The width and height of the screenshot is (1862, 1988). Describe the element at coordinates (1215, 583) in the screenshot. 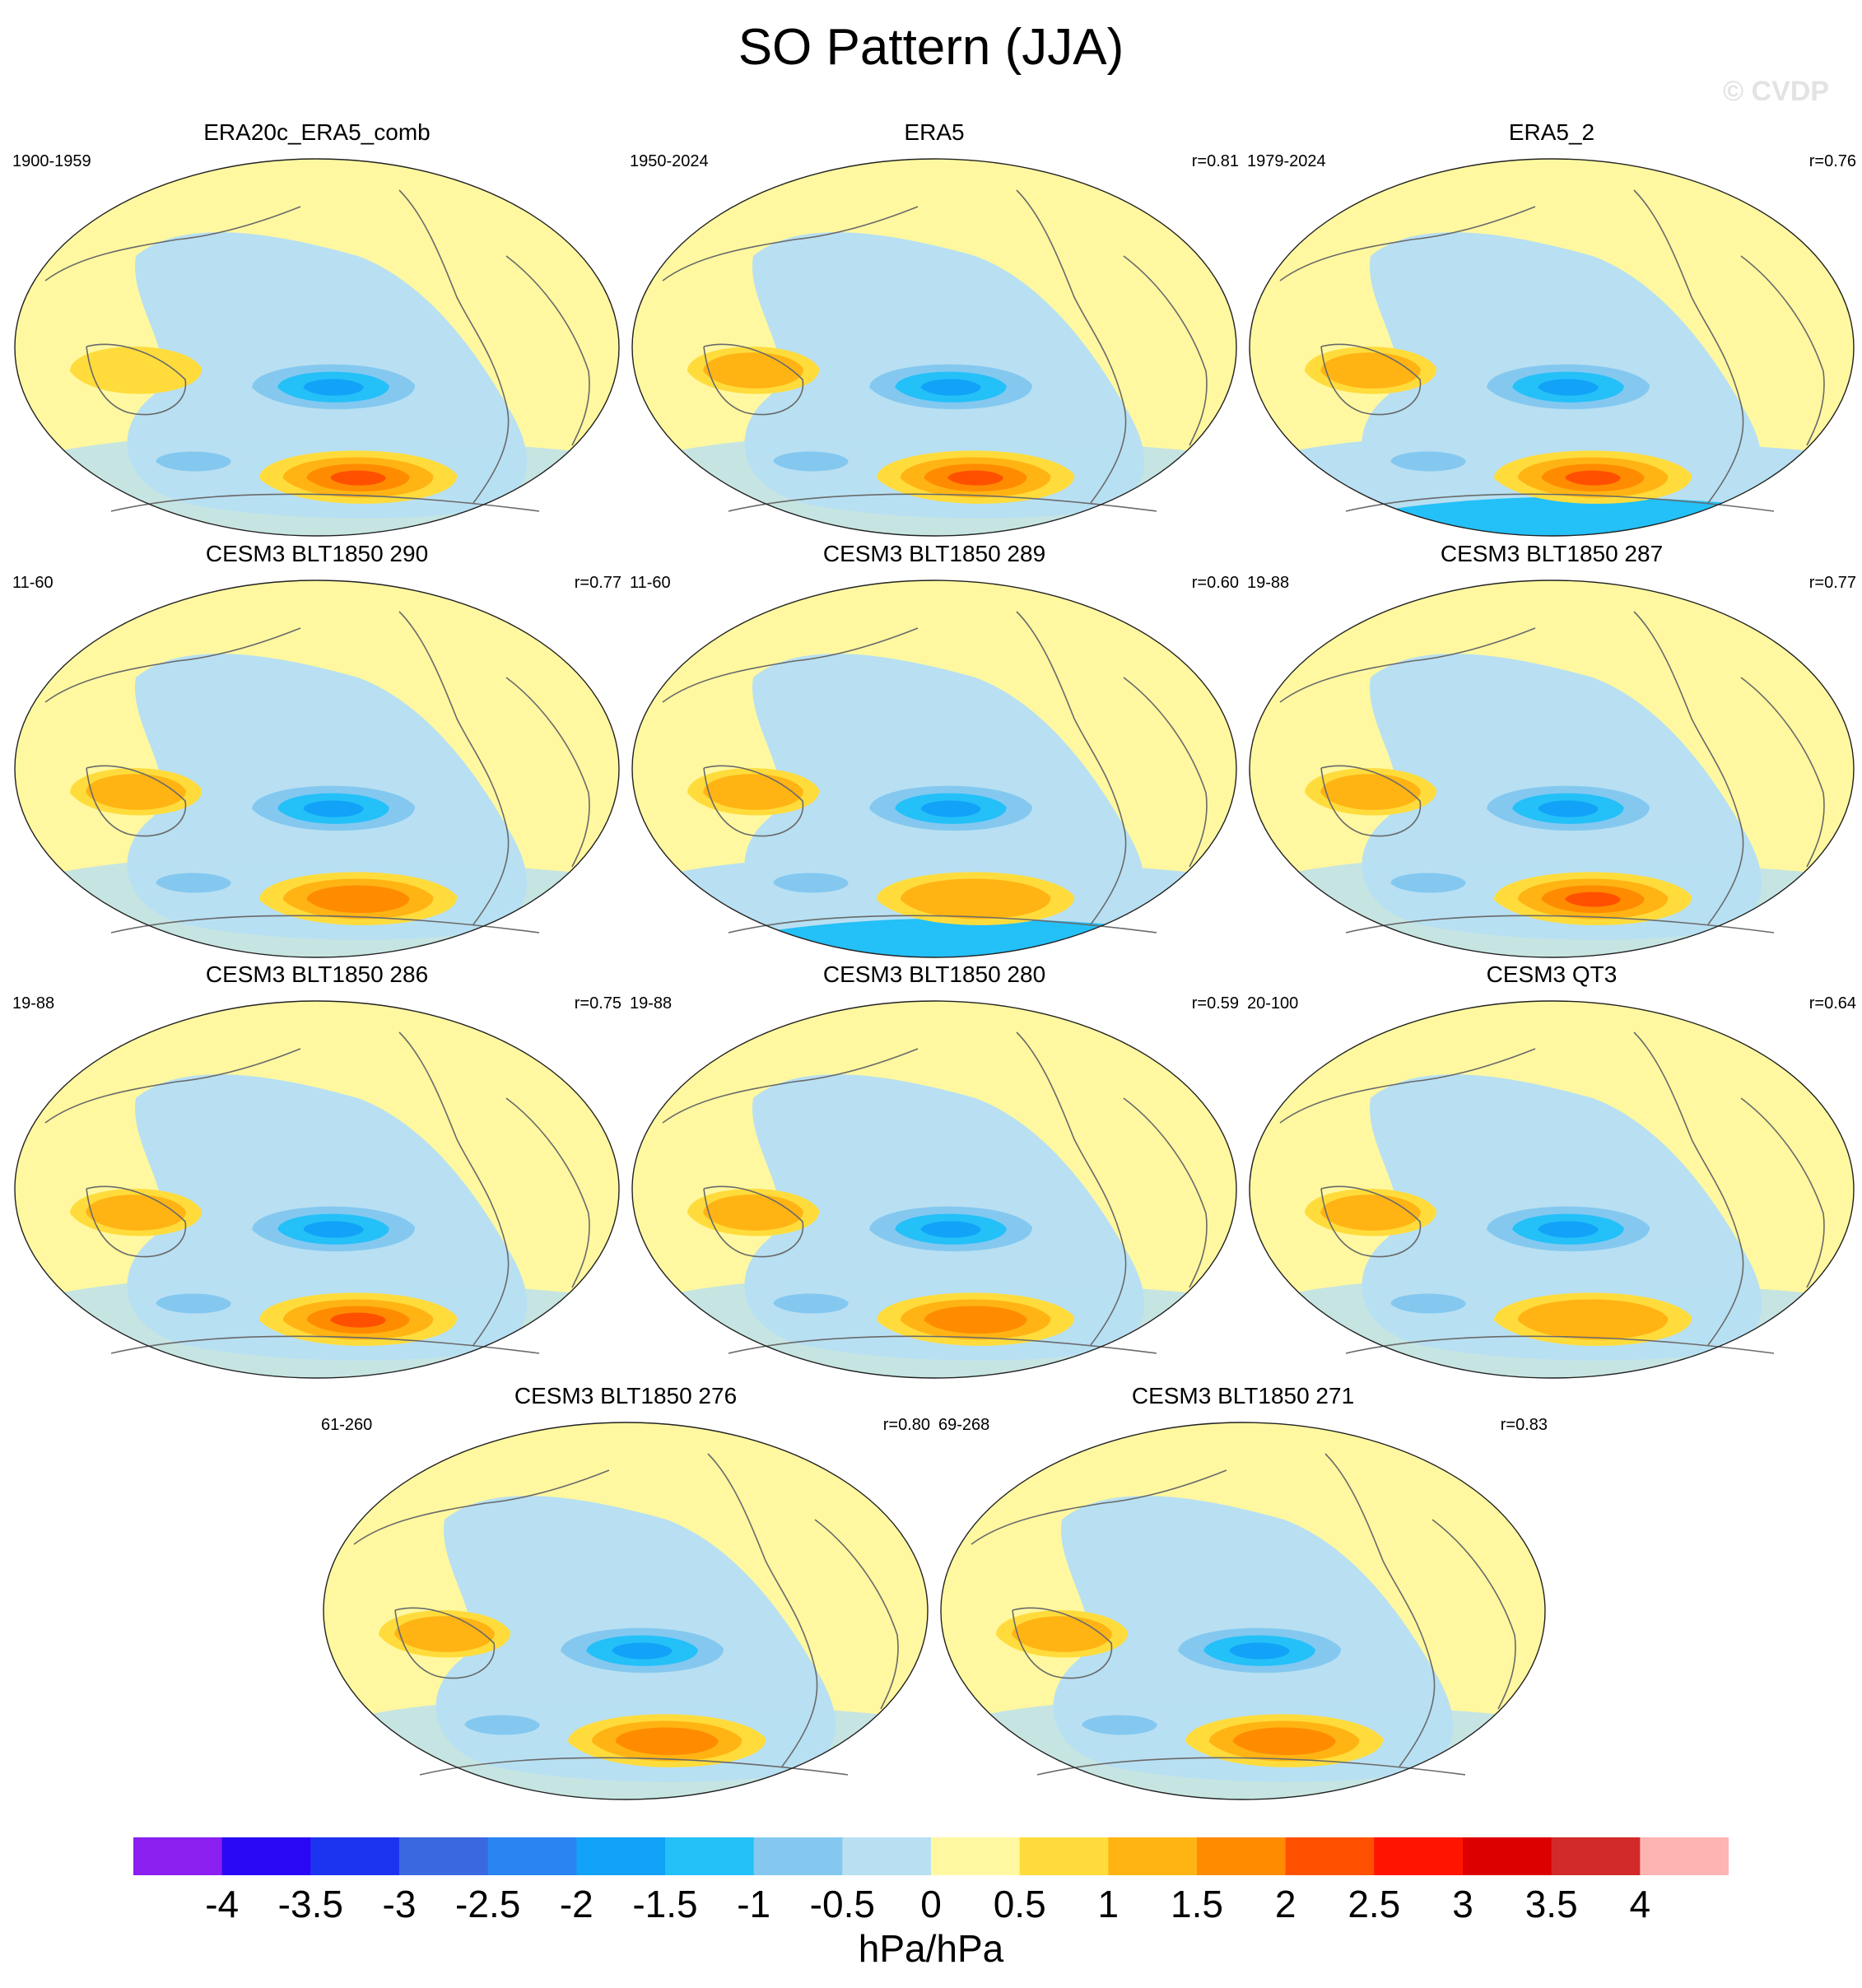

I see `panel-correlation: r=0.60` at that location.